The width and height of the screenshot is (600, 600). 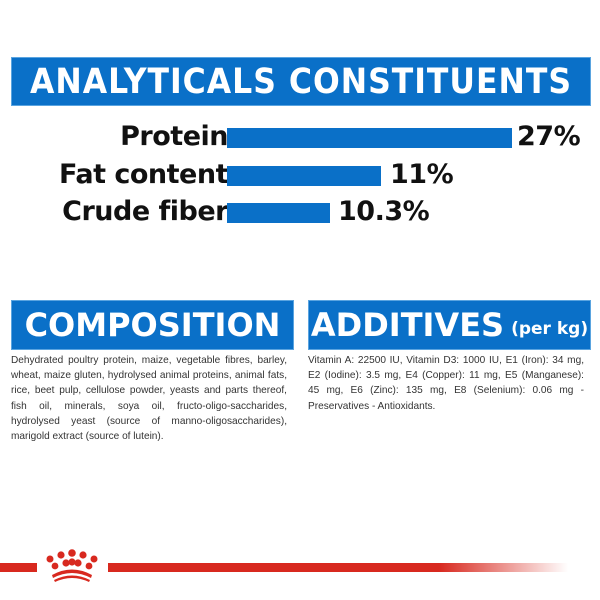 What do you see at coordinates (384, 211) in the screenshot?
I see `crude-fiber-value: 10.3%` at bounding box center [384, 211].